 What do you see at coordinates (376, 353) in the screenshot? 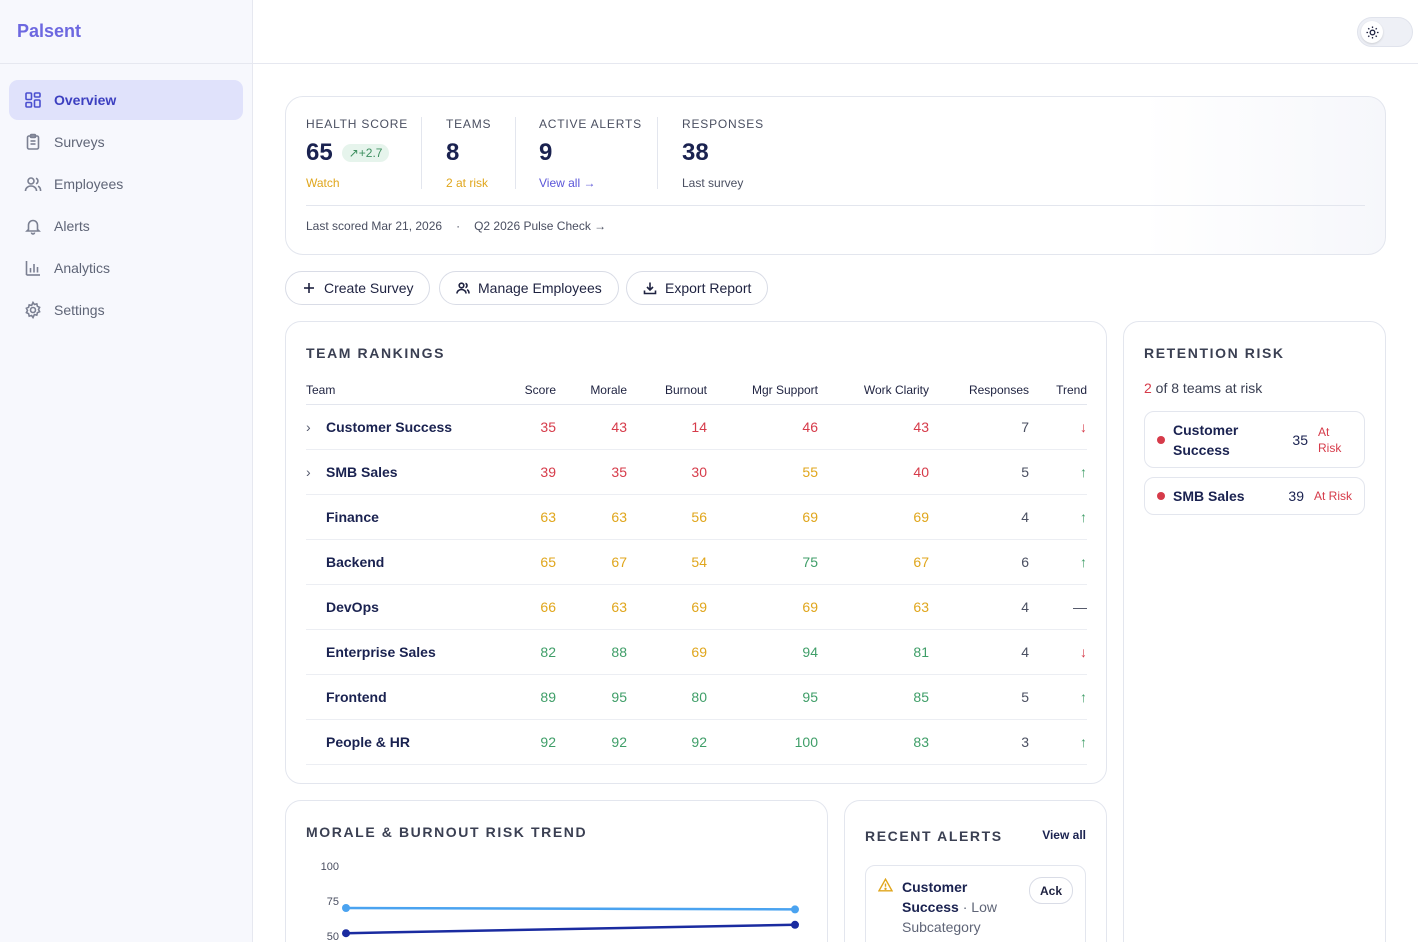
I see `card-title: TEAM RANKINGS` at bounding box center [376, 353].